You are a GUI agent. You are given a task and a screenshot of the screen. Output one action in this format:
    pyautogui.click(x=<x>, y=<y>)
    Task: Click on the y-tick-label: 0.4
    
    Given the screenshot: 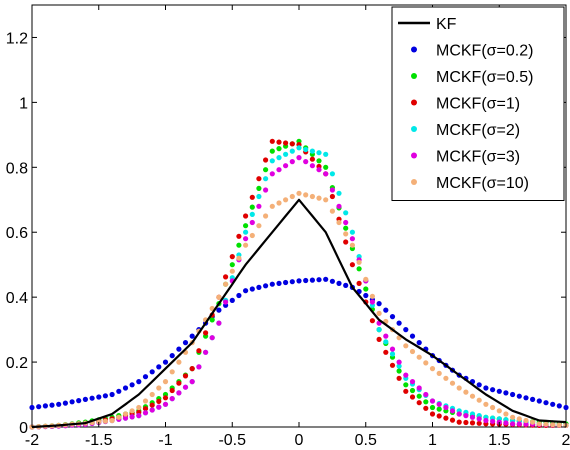 What is the action you would take?
    pyautogui.click(x=17, y=298)
    